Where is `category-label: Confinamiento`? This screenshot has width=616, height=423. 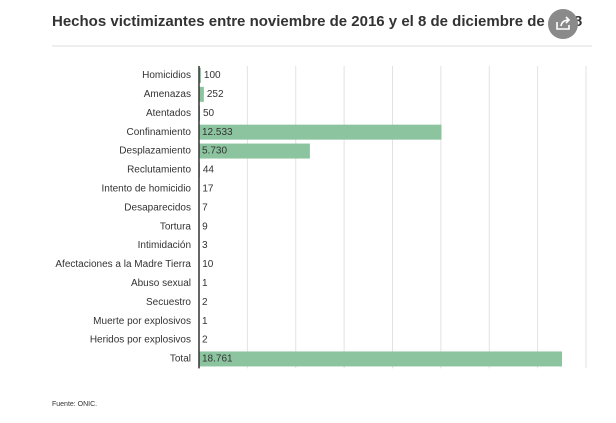
category-label: Confinamiento is located at coordinates (159, 132).